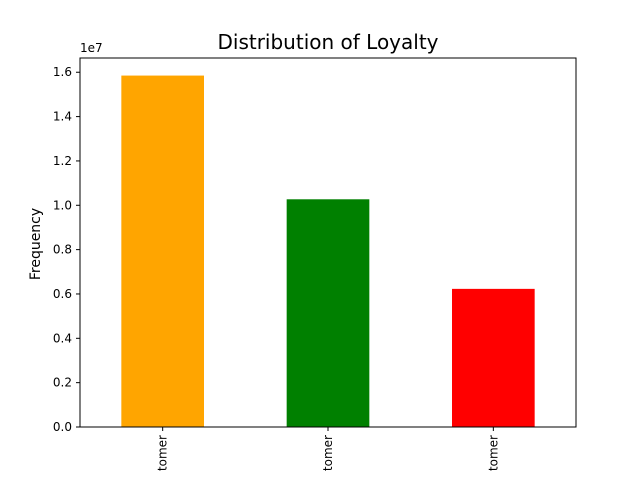  I want to click on y-axis-label: Frequency, so click(36, 244).